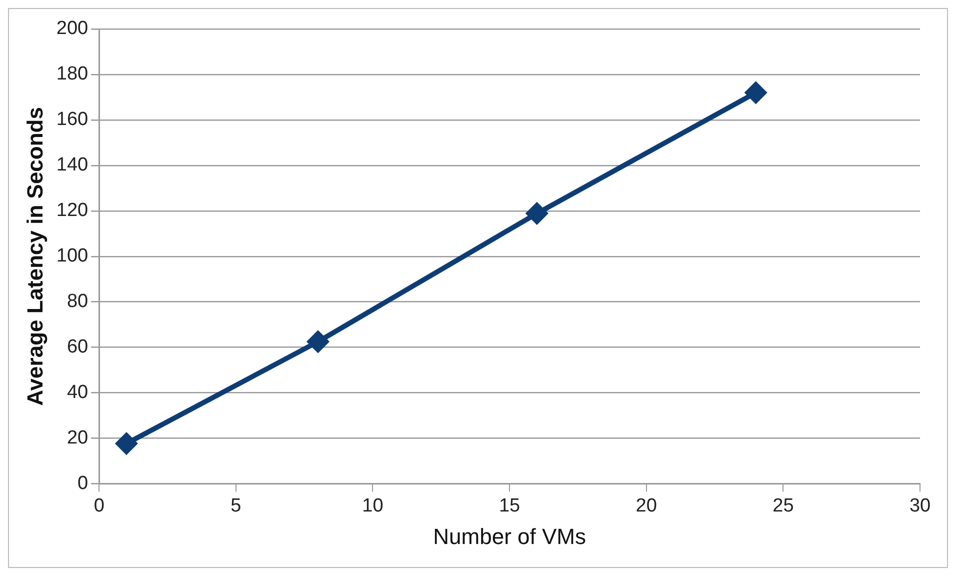 Image resolution: width=956 pixels, height=577 pixels. Describe the element at coordinates (83, 483) in the screenshot. I see `y-tick-label: 0` at that location.